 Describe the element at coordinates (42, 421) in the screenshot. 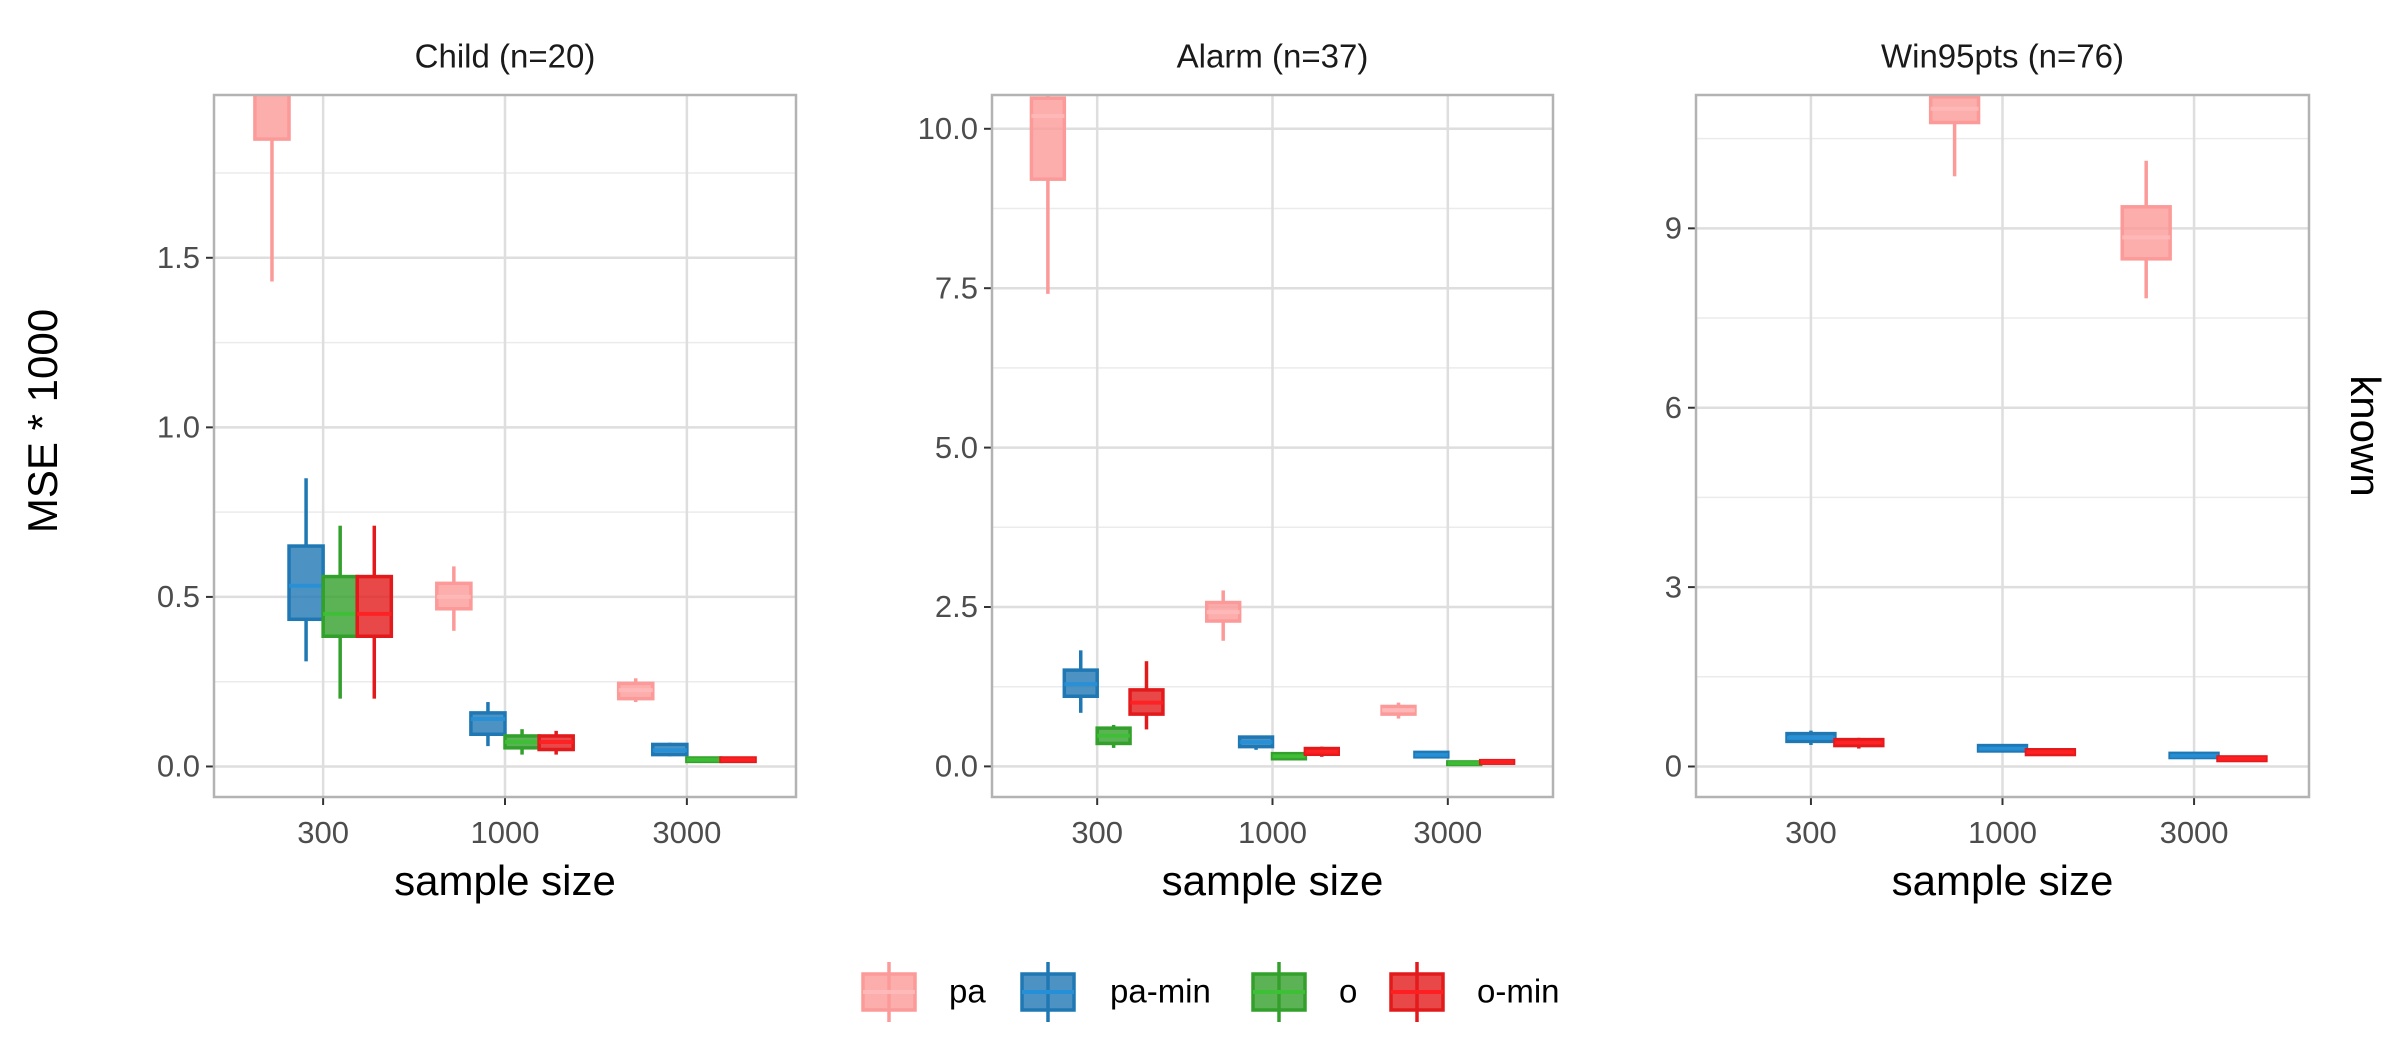

I see `y-axis-title: MSE * 1000` at that location.